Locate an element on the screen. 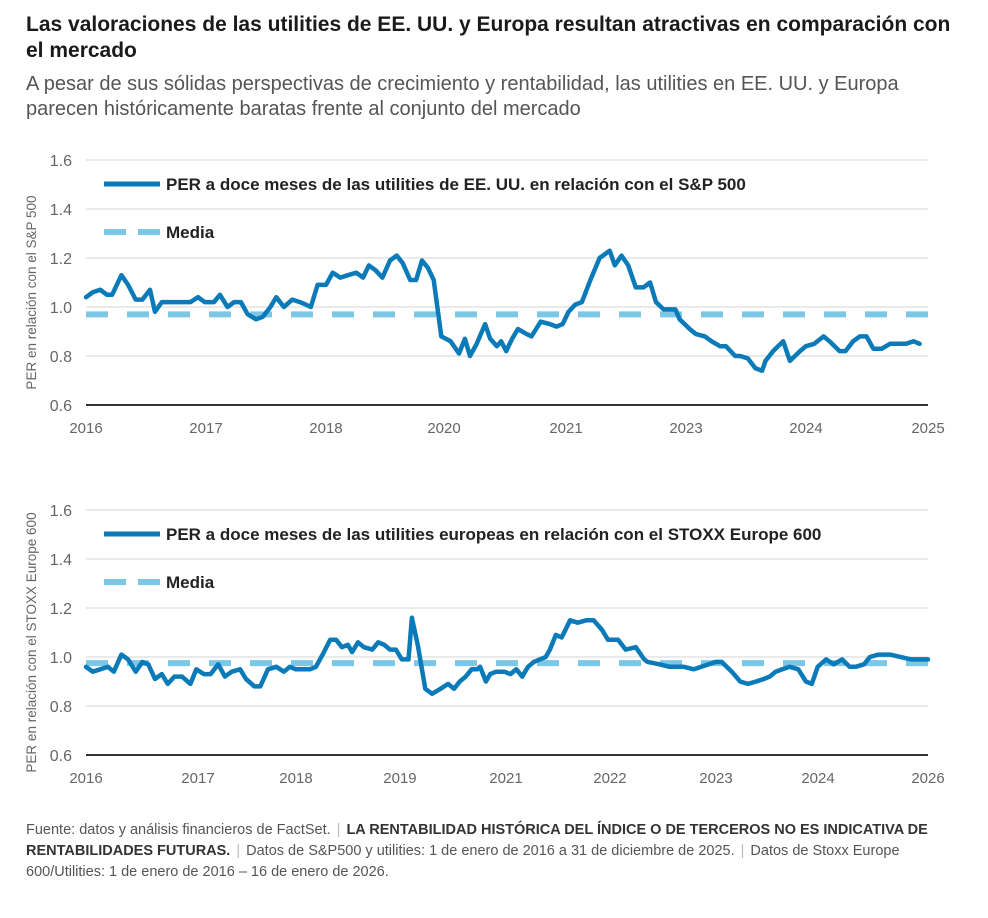  x-tick-label: 2025 is located at coordinates (927, 428).